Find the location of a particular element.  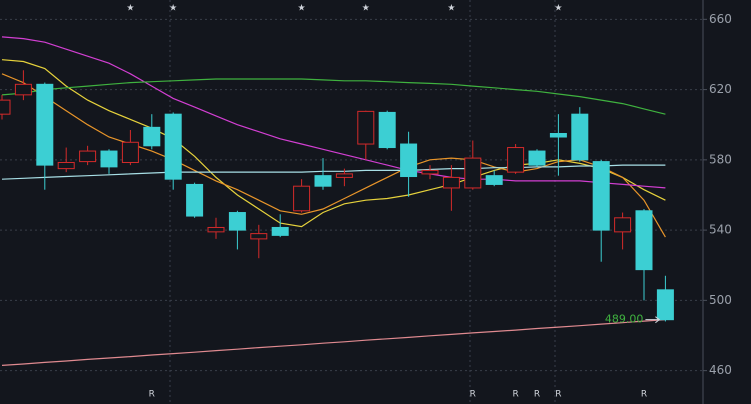

y-tick-label: 540 is located at coordinates (720, 230).